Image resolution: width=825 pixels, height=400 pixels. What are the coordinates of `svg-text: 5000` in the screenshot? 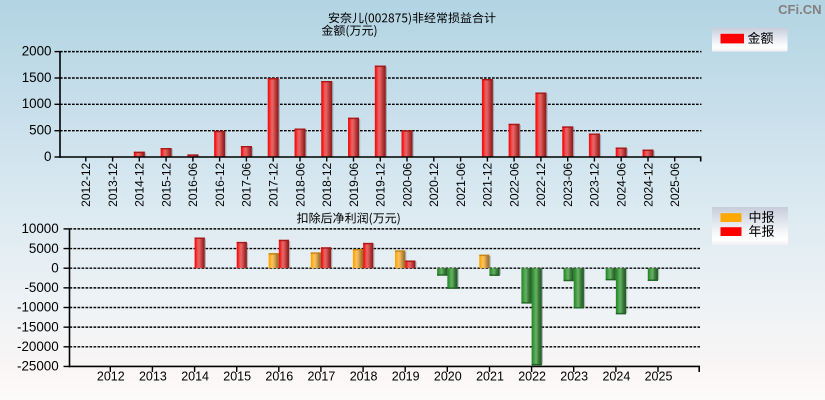 It's located at (44, 248).